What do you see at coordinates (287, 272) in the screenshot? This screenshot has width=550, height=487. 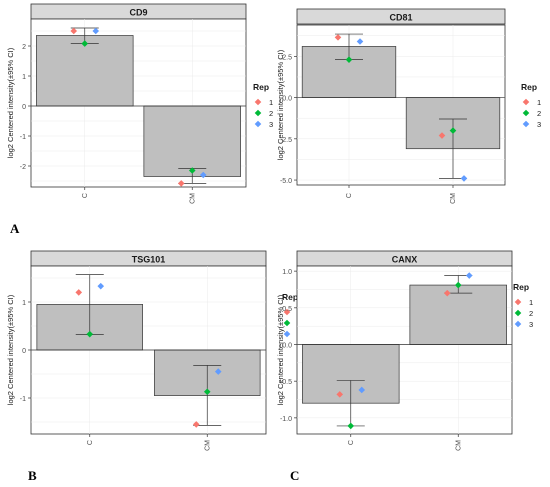 I see `y-tick-label: 1.0` at bounding box center [287, 272].